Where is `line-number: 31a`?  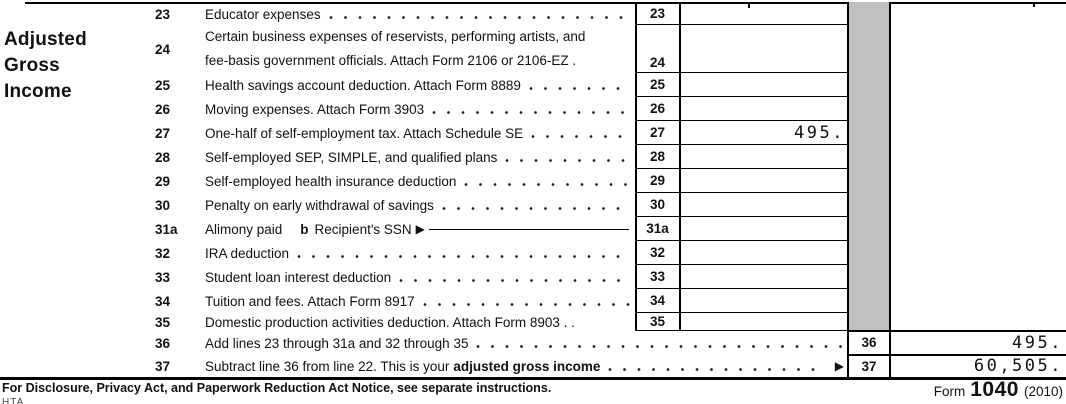 line-number: 31a is located at coordinates (166, 229).